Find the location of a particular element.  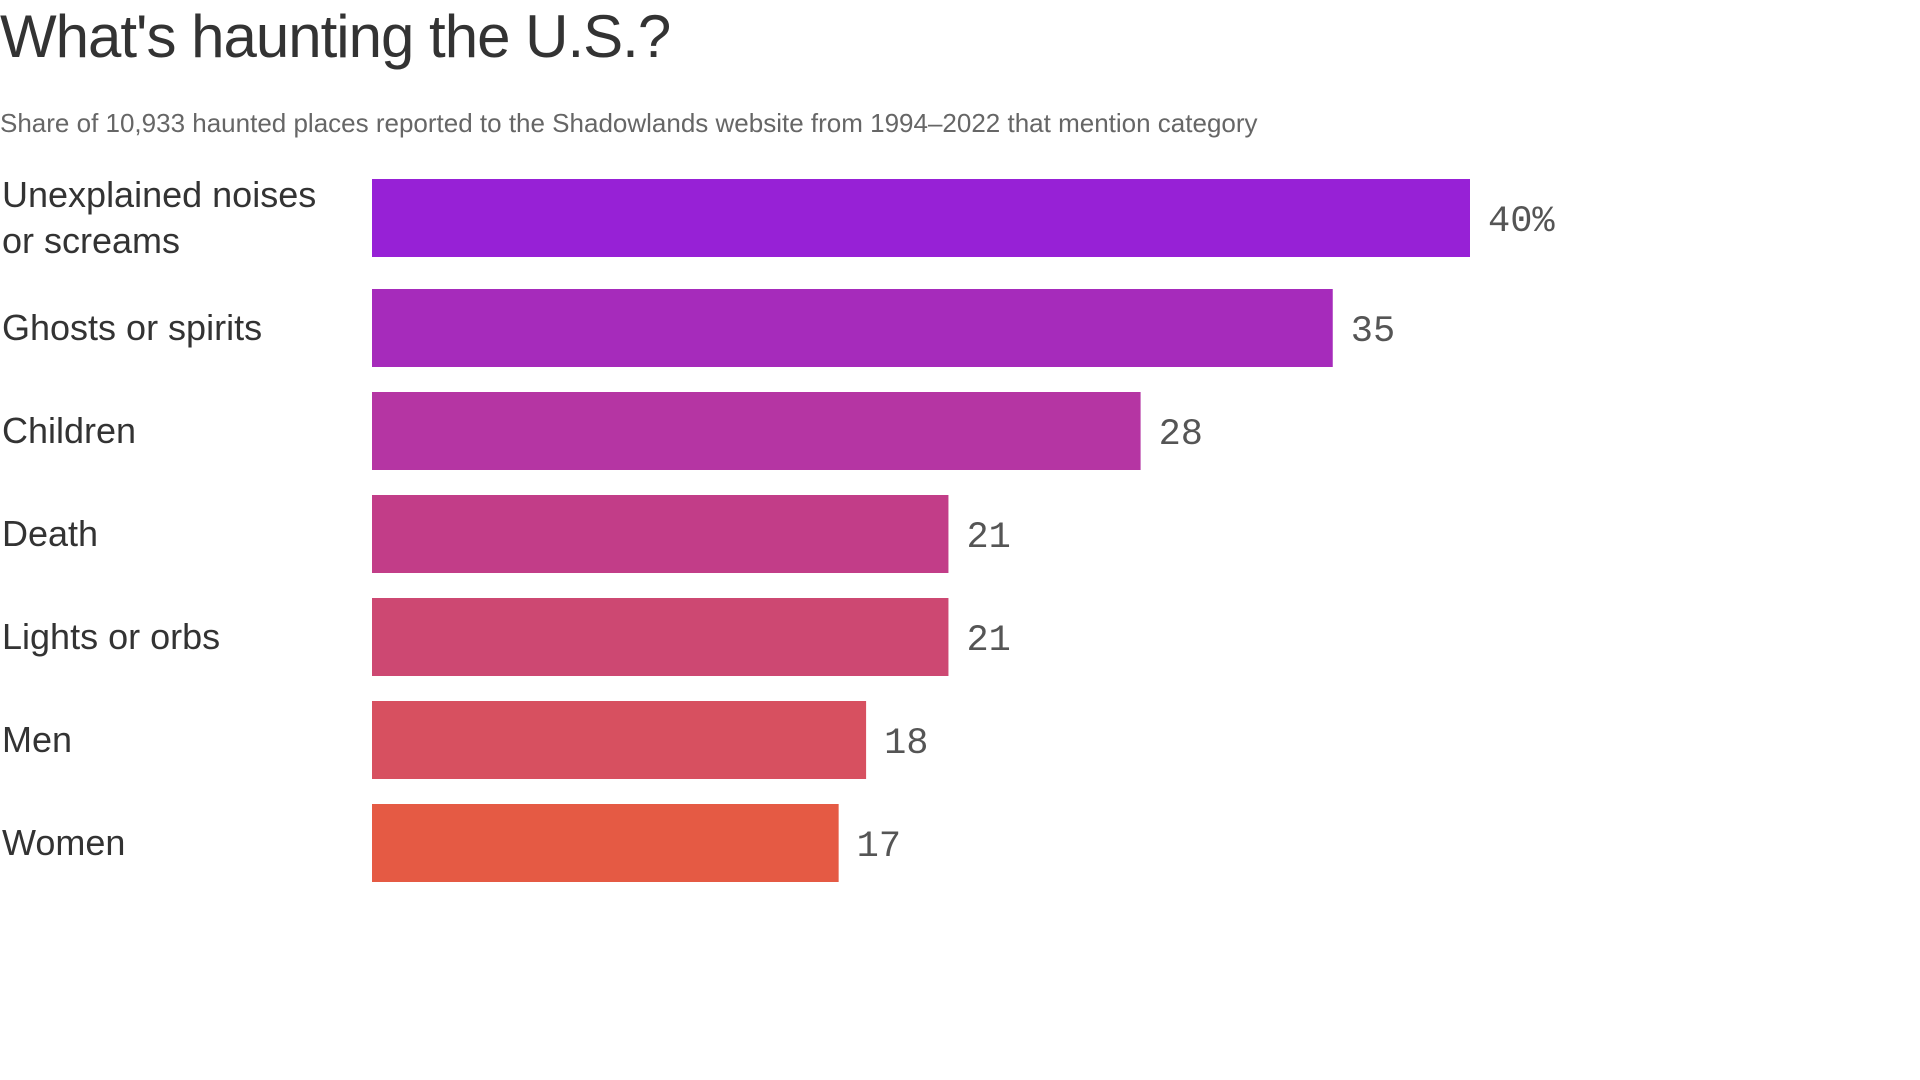

category-label: Women is located at coordinates (63, 842).